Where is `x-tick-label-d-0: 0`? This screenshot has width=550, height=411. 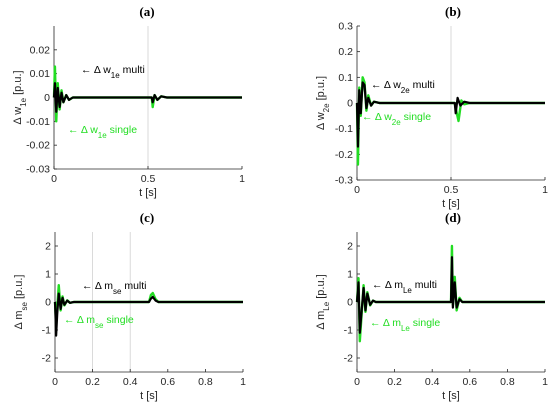
x-tick-label-d-0: 0 is located at coordinates (357, 382).